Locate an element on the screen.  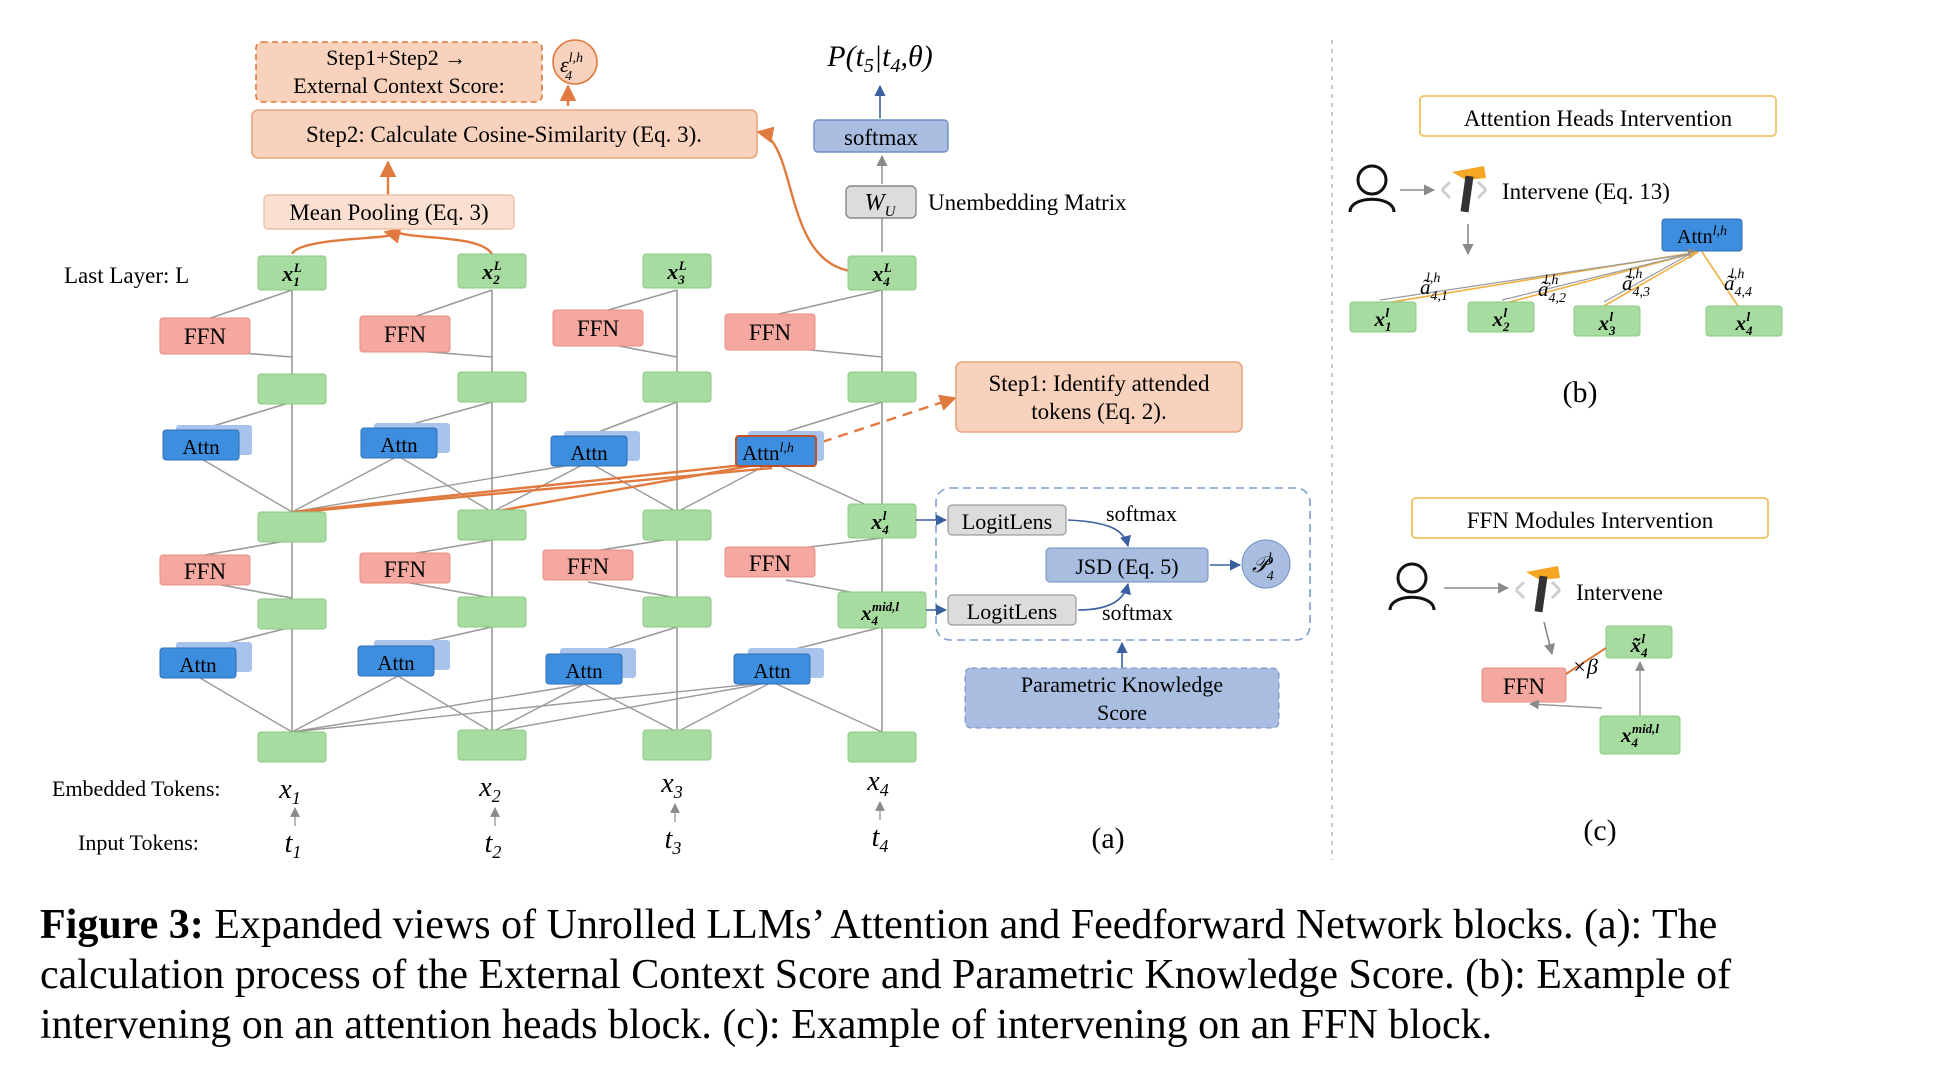
panel-c-ffn-label: FFN is located at coordinates (1524, 686).